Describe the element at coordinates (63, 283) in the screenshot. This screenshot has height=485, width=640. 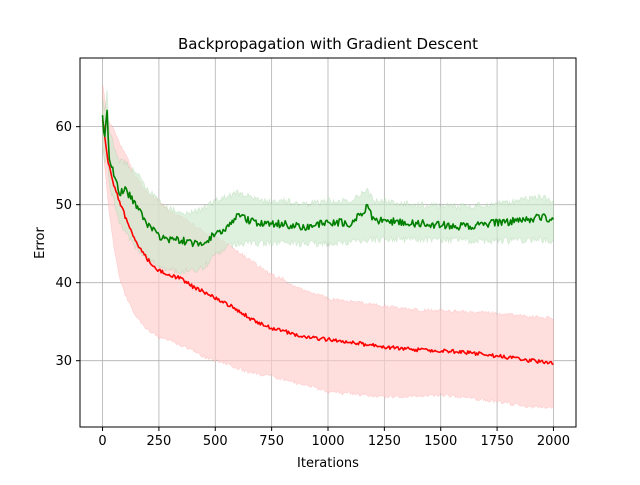
I see `y-tick-label: 40` at that location.